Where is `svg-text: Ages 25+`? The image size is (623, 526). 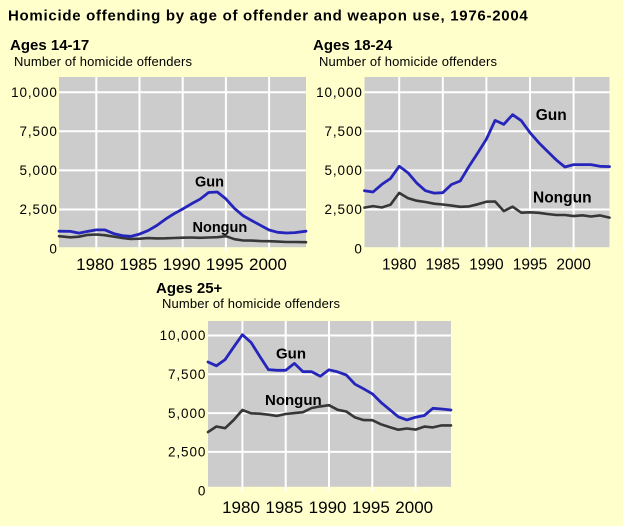 svg-text: Ages 25+ is located at coordinates (189, 288).